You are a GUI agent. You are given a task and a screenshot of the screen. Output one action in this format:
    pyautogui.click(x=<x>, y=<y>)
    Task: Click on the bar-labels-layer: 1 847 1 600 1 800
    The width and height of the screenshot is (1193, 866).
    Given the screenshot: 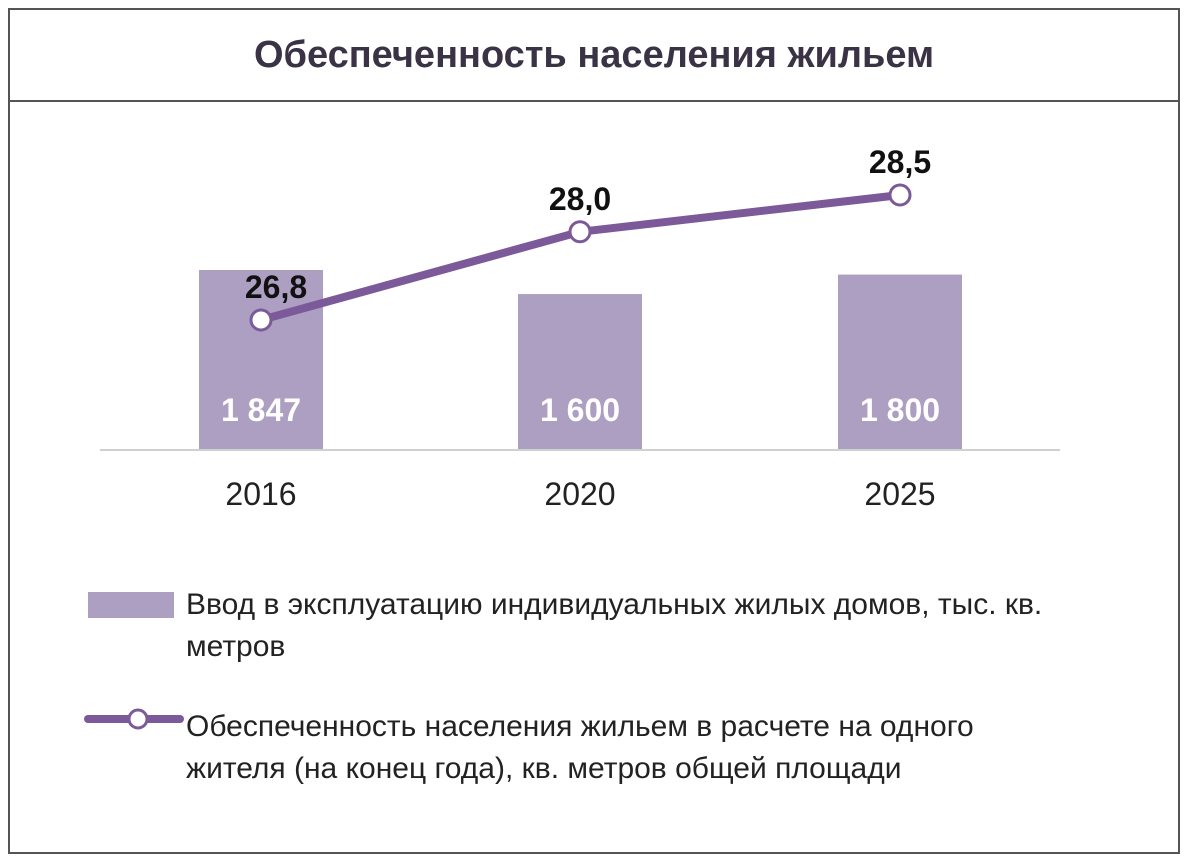 What is the action you would take?
    pyautogui.click(x=580, y=410)
    